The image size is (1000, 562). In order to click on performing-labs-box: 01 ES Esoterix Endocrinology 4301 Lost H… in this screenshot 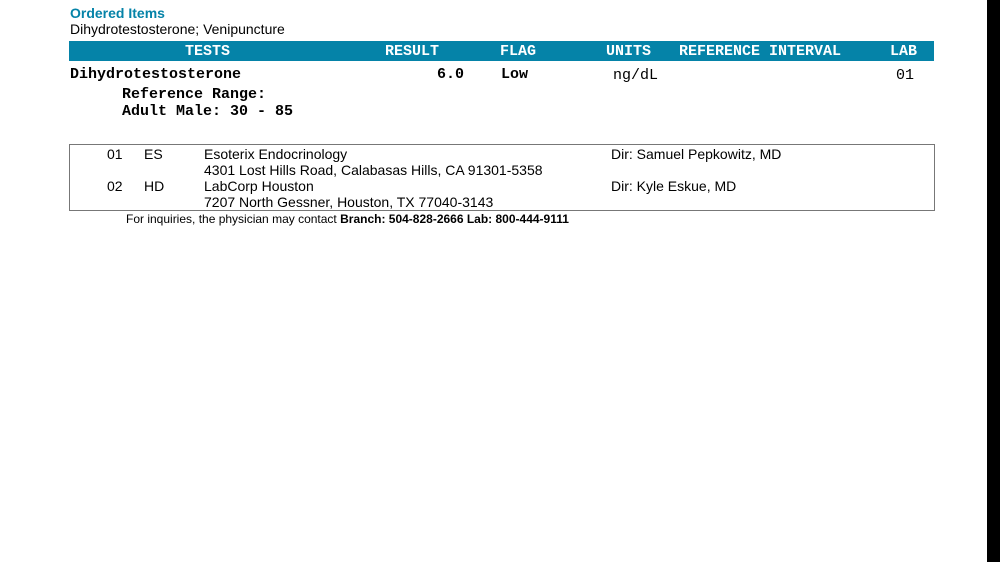, I will do `click(502, 177)`.